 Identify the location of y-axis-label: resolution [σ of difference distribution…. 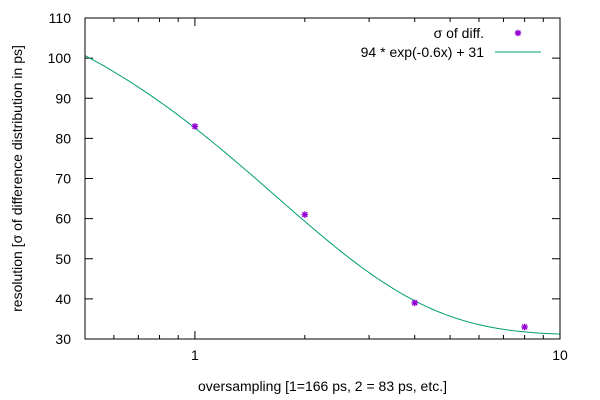
(17, 178).